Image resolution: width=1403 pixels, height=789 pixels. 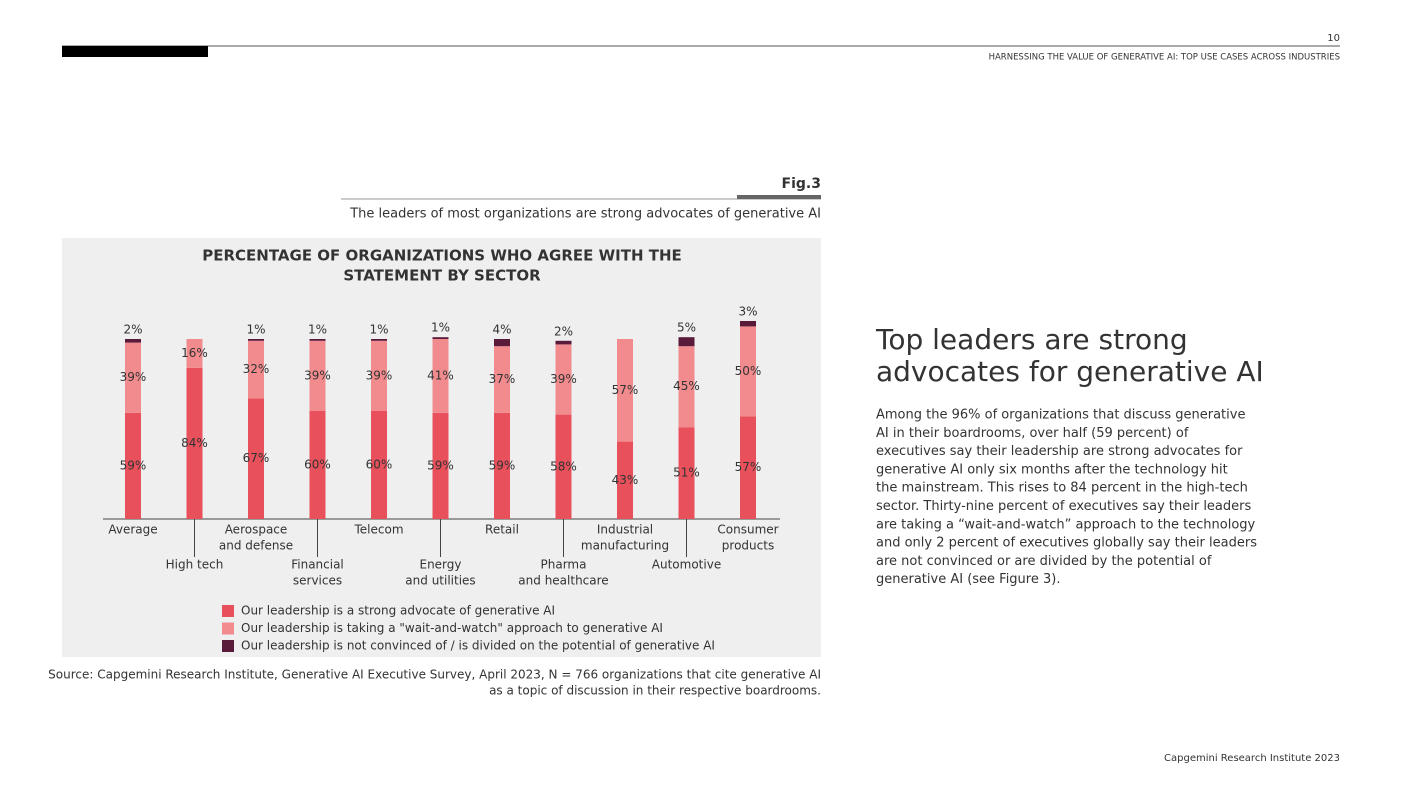 What do you see at coordinates (563, 581) in the screenshot?
I see `x-tick-label: and healthcare` at bounding box center [563, 581].